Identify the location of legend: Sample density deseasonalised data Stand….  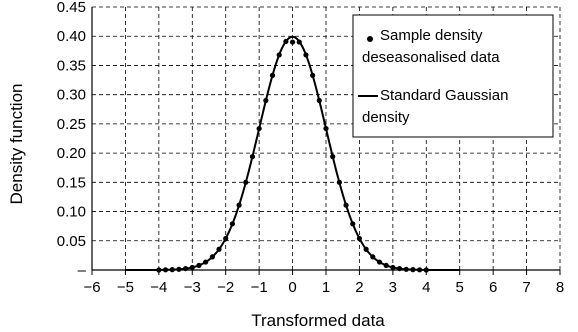
(453, 76).